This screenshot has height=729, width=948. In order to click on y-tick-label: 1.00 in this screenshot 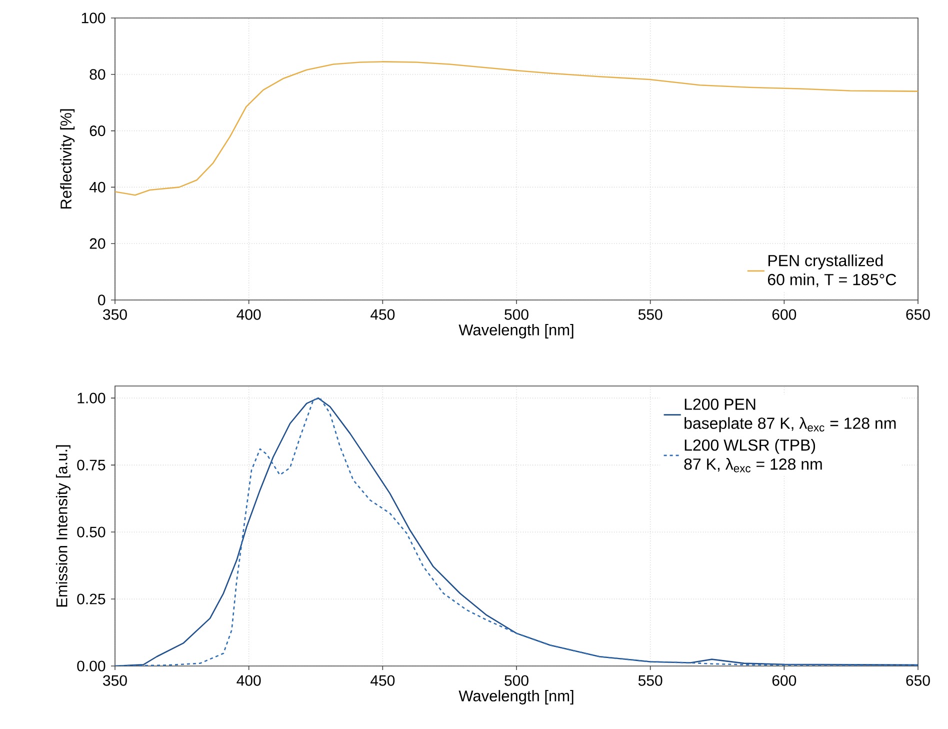, I will do `click(92, 398)`.